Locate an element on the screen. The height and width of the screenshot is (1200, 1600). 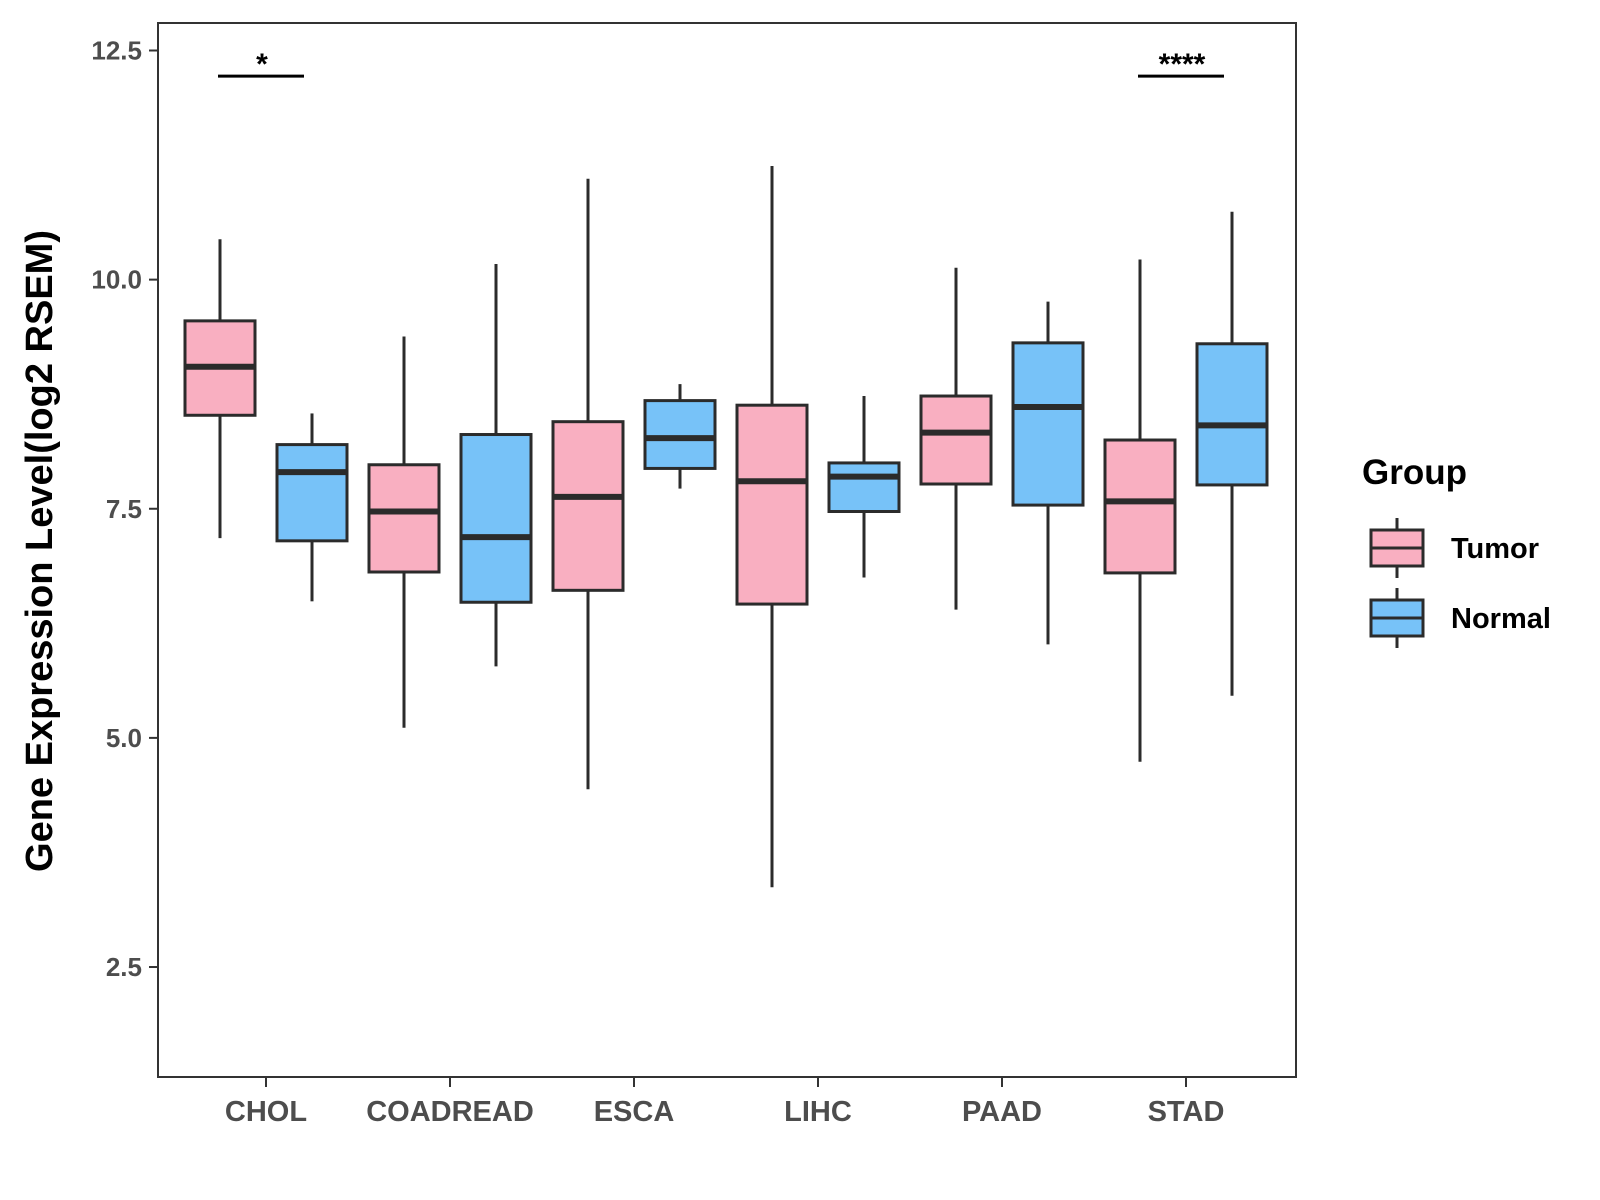
box-tumor-lihc is located at coordinates (772, 526).